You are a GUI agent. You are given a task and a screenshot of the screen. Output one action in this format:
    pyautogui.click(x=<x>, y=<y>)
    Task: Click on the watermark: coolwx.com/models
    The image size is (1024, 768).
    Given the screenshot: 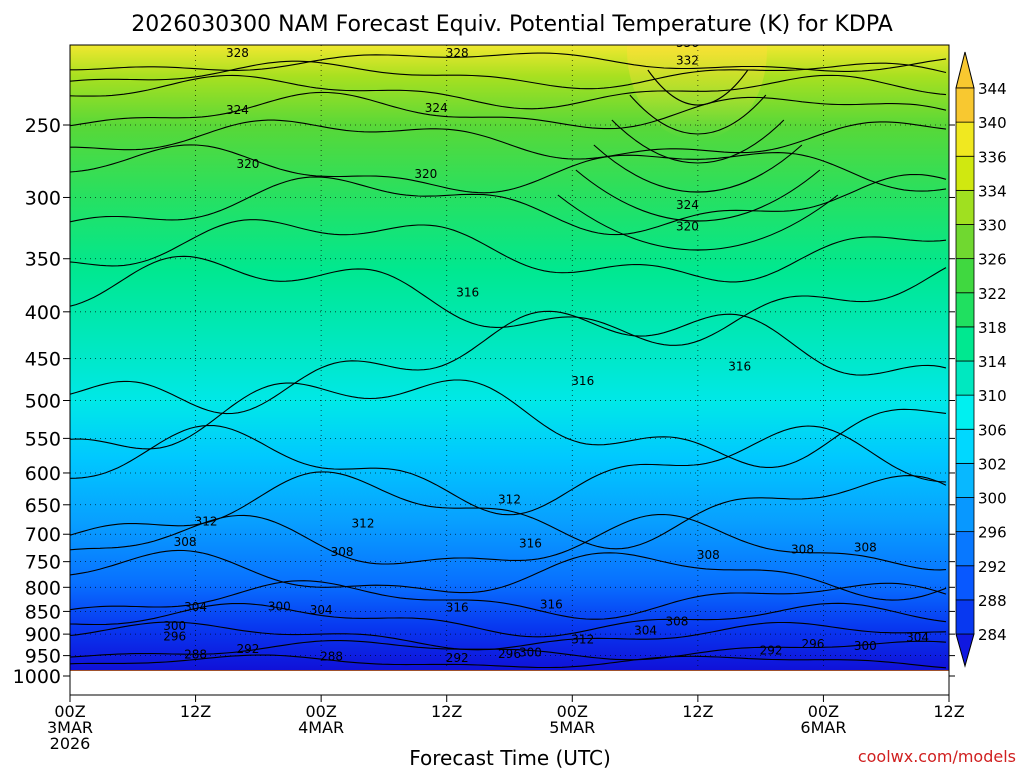 What is the action you would take?
    pyautogui.click(x=937, y=756)
    